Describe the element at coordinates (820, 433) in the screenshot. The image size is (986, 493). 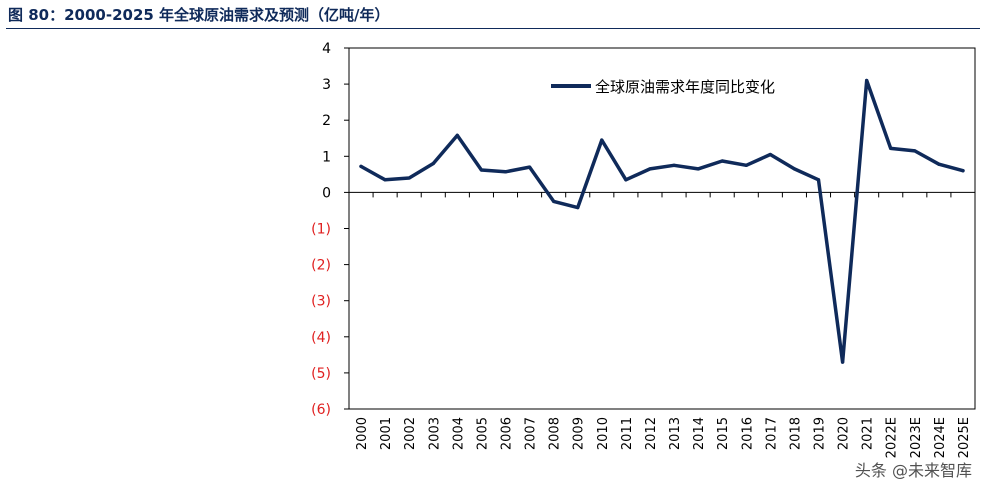
I see `x-tick-label: 2019` at that location.